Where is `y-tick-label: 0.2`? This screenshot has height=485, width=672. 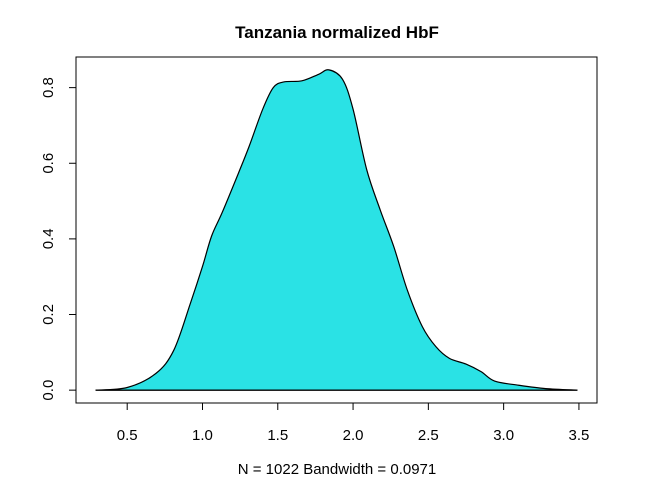
y-tick-label: 0.2 is located at coordinates (48, 314).